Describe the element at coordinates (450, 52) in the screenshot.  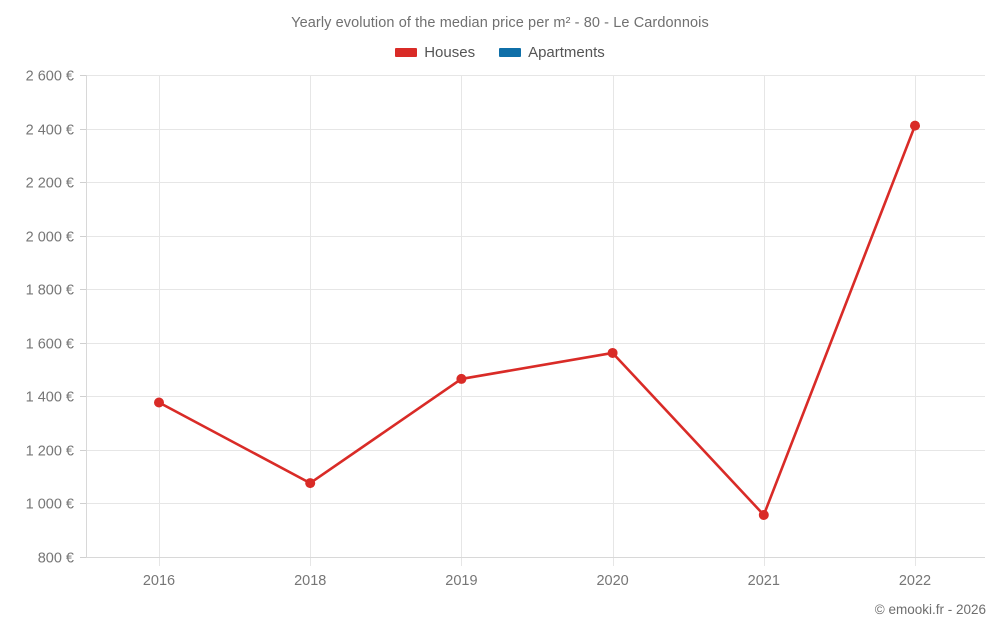
I see `legend-label-houses: Houses` at that location.